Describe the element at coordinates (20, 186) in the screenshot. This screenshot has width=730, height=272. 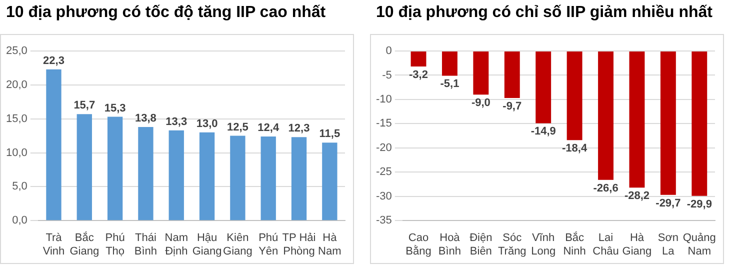
I see `y-tick-label: 5,0` at that location.